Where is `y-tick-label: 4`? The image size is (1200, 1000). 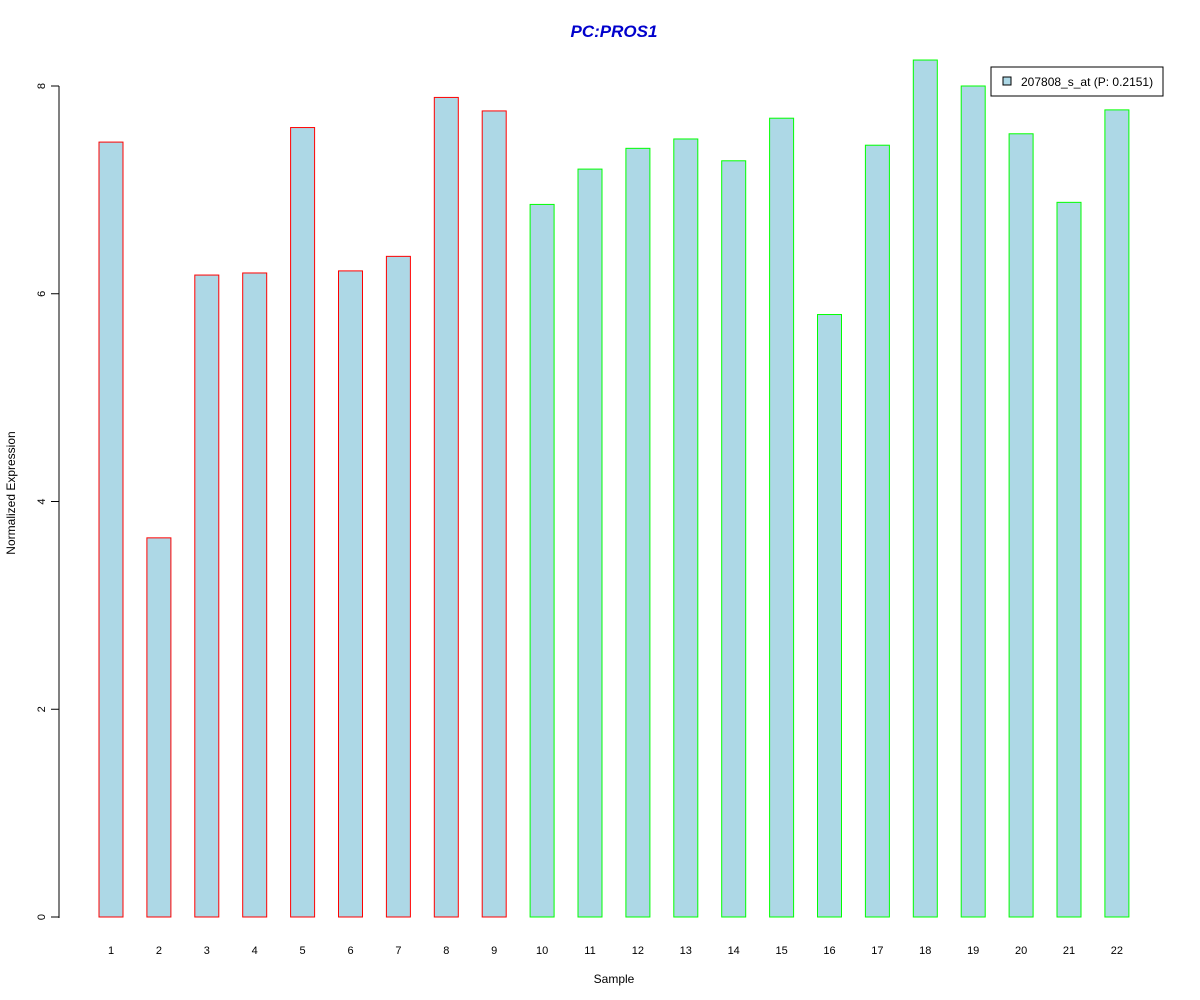
y-tick-label: 4 is located at coordinates (42, 501).